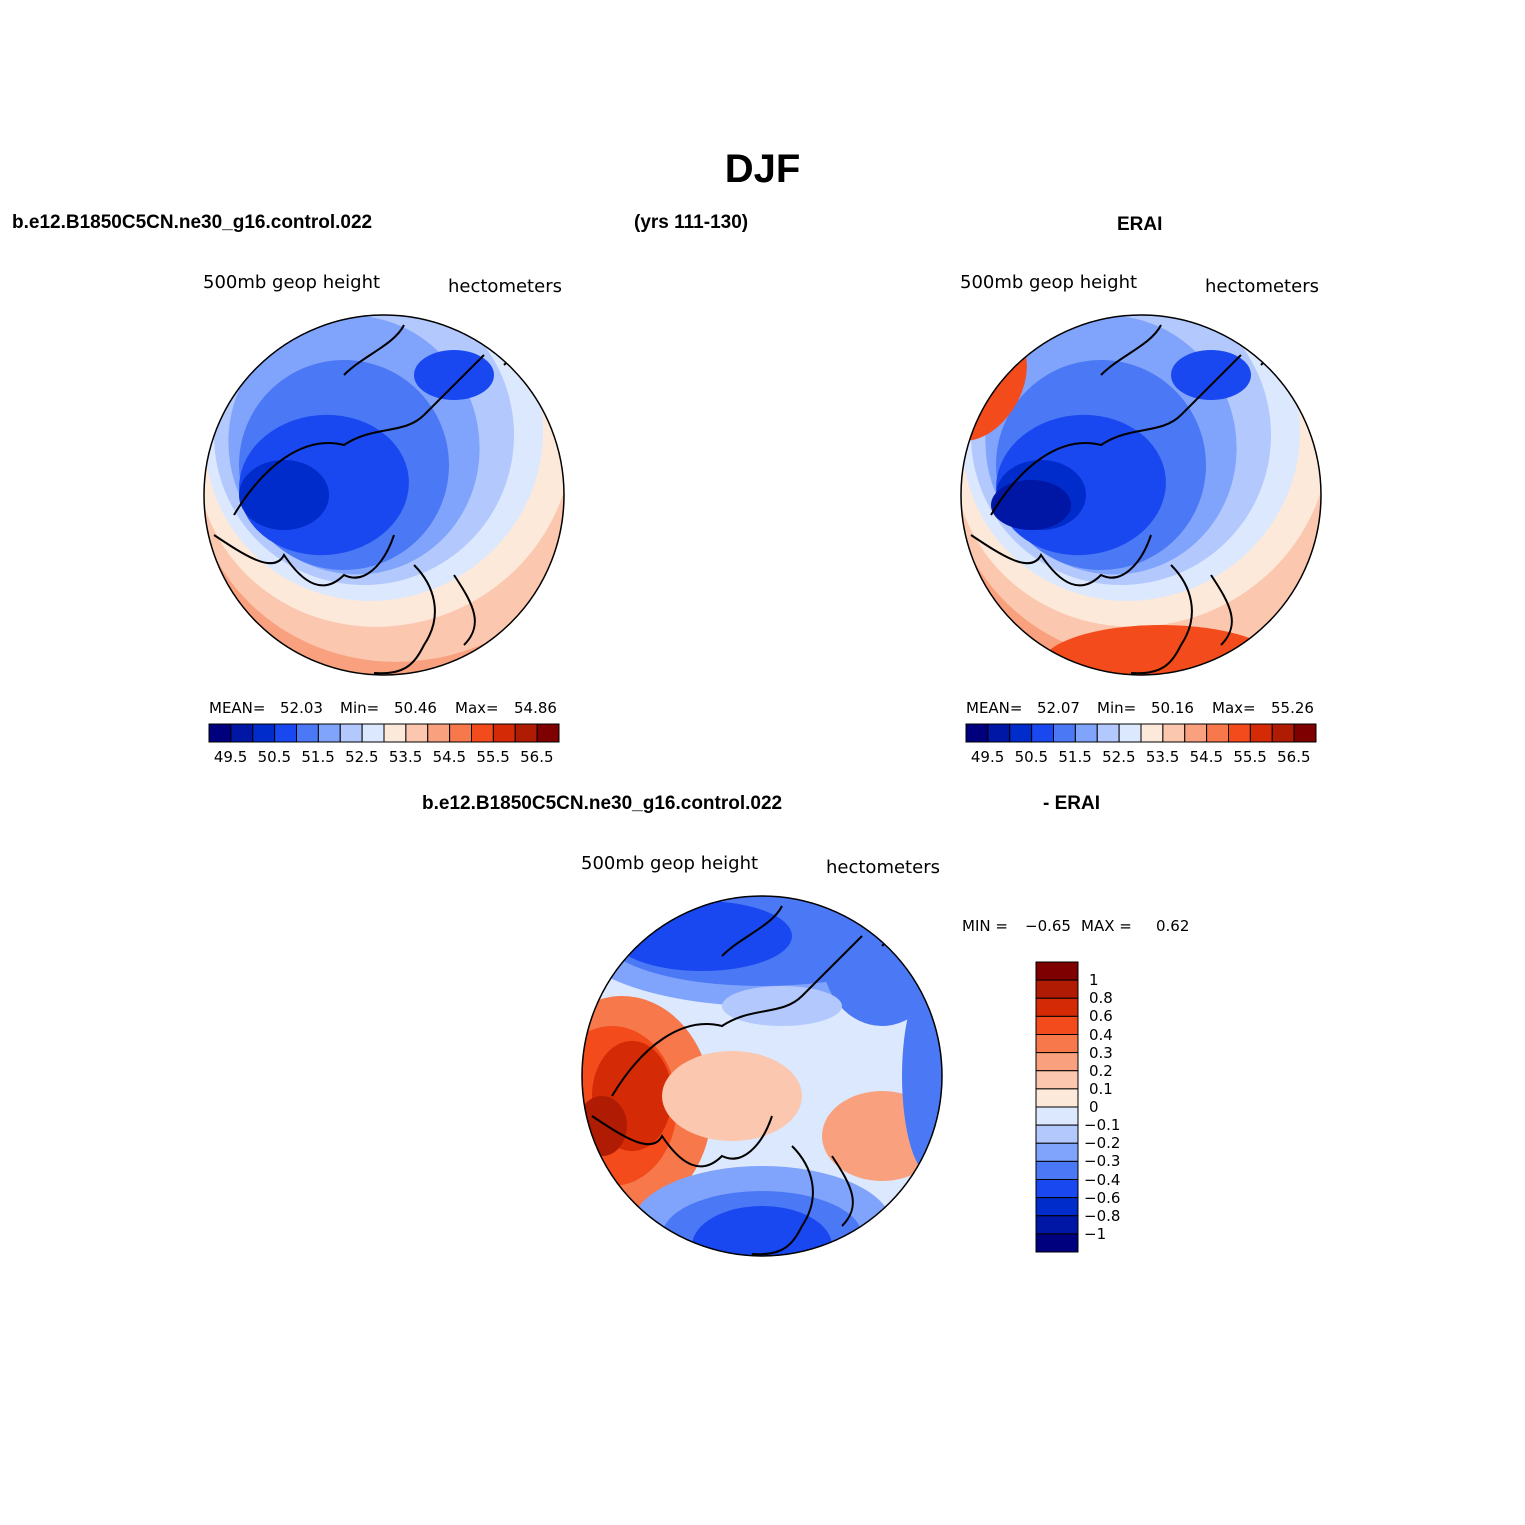  Describe the element at coordinates (1281, 353) in the screenshot. I see `obs-coastline` at that location.